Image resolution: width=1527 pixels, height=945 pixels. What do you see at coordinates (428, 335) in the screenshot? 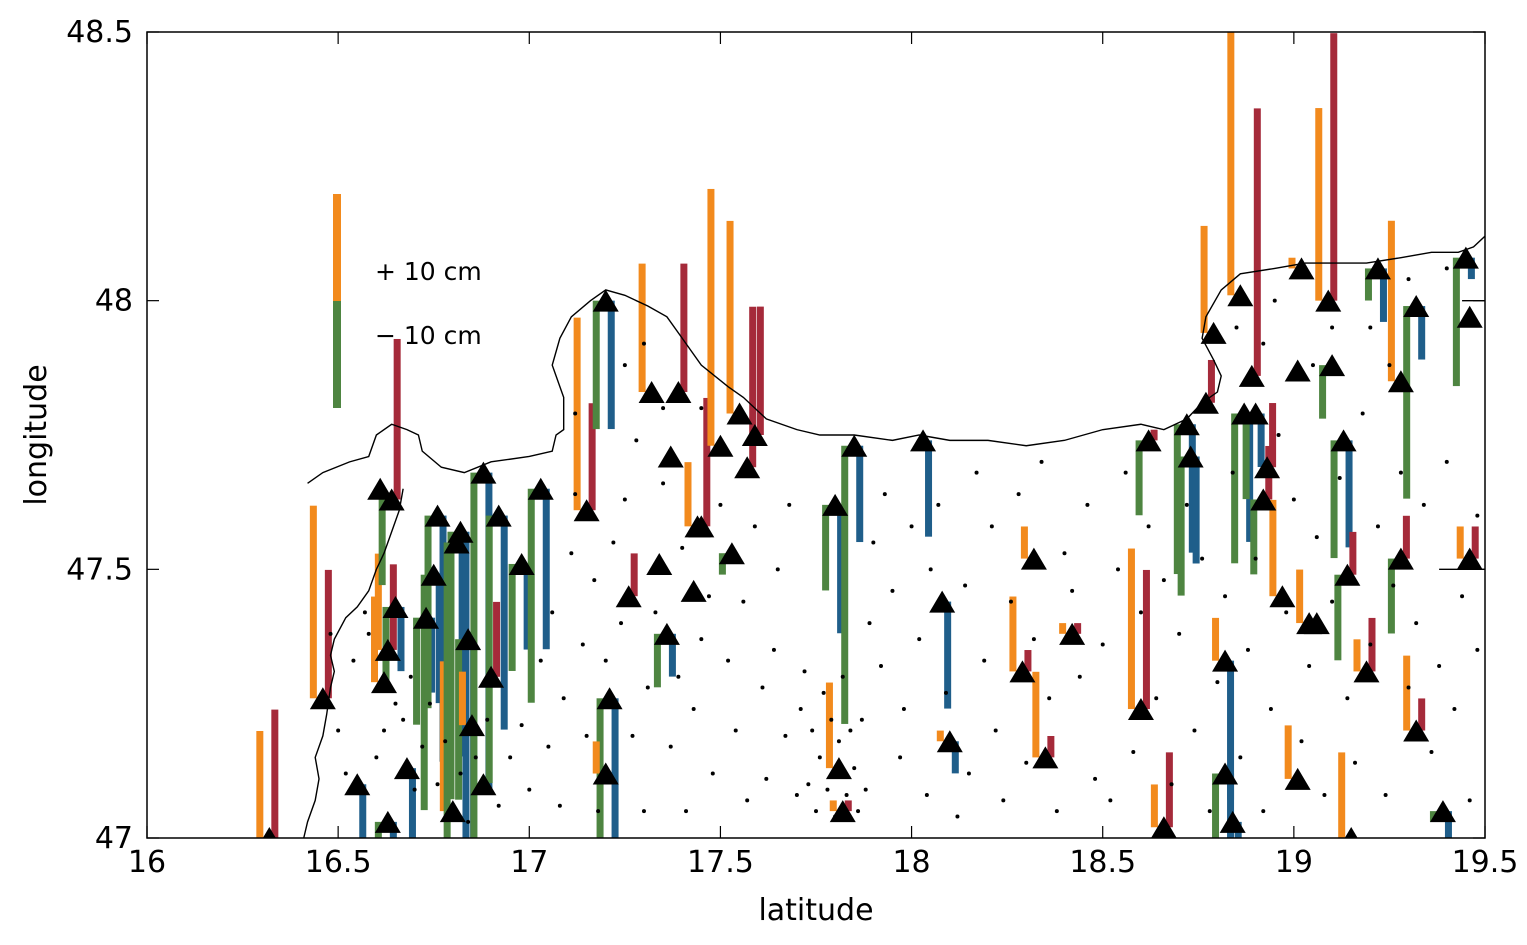
I see `legend-label-negative: − 10 cm` at bounding box center [428, 335].